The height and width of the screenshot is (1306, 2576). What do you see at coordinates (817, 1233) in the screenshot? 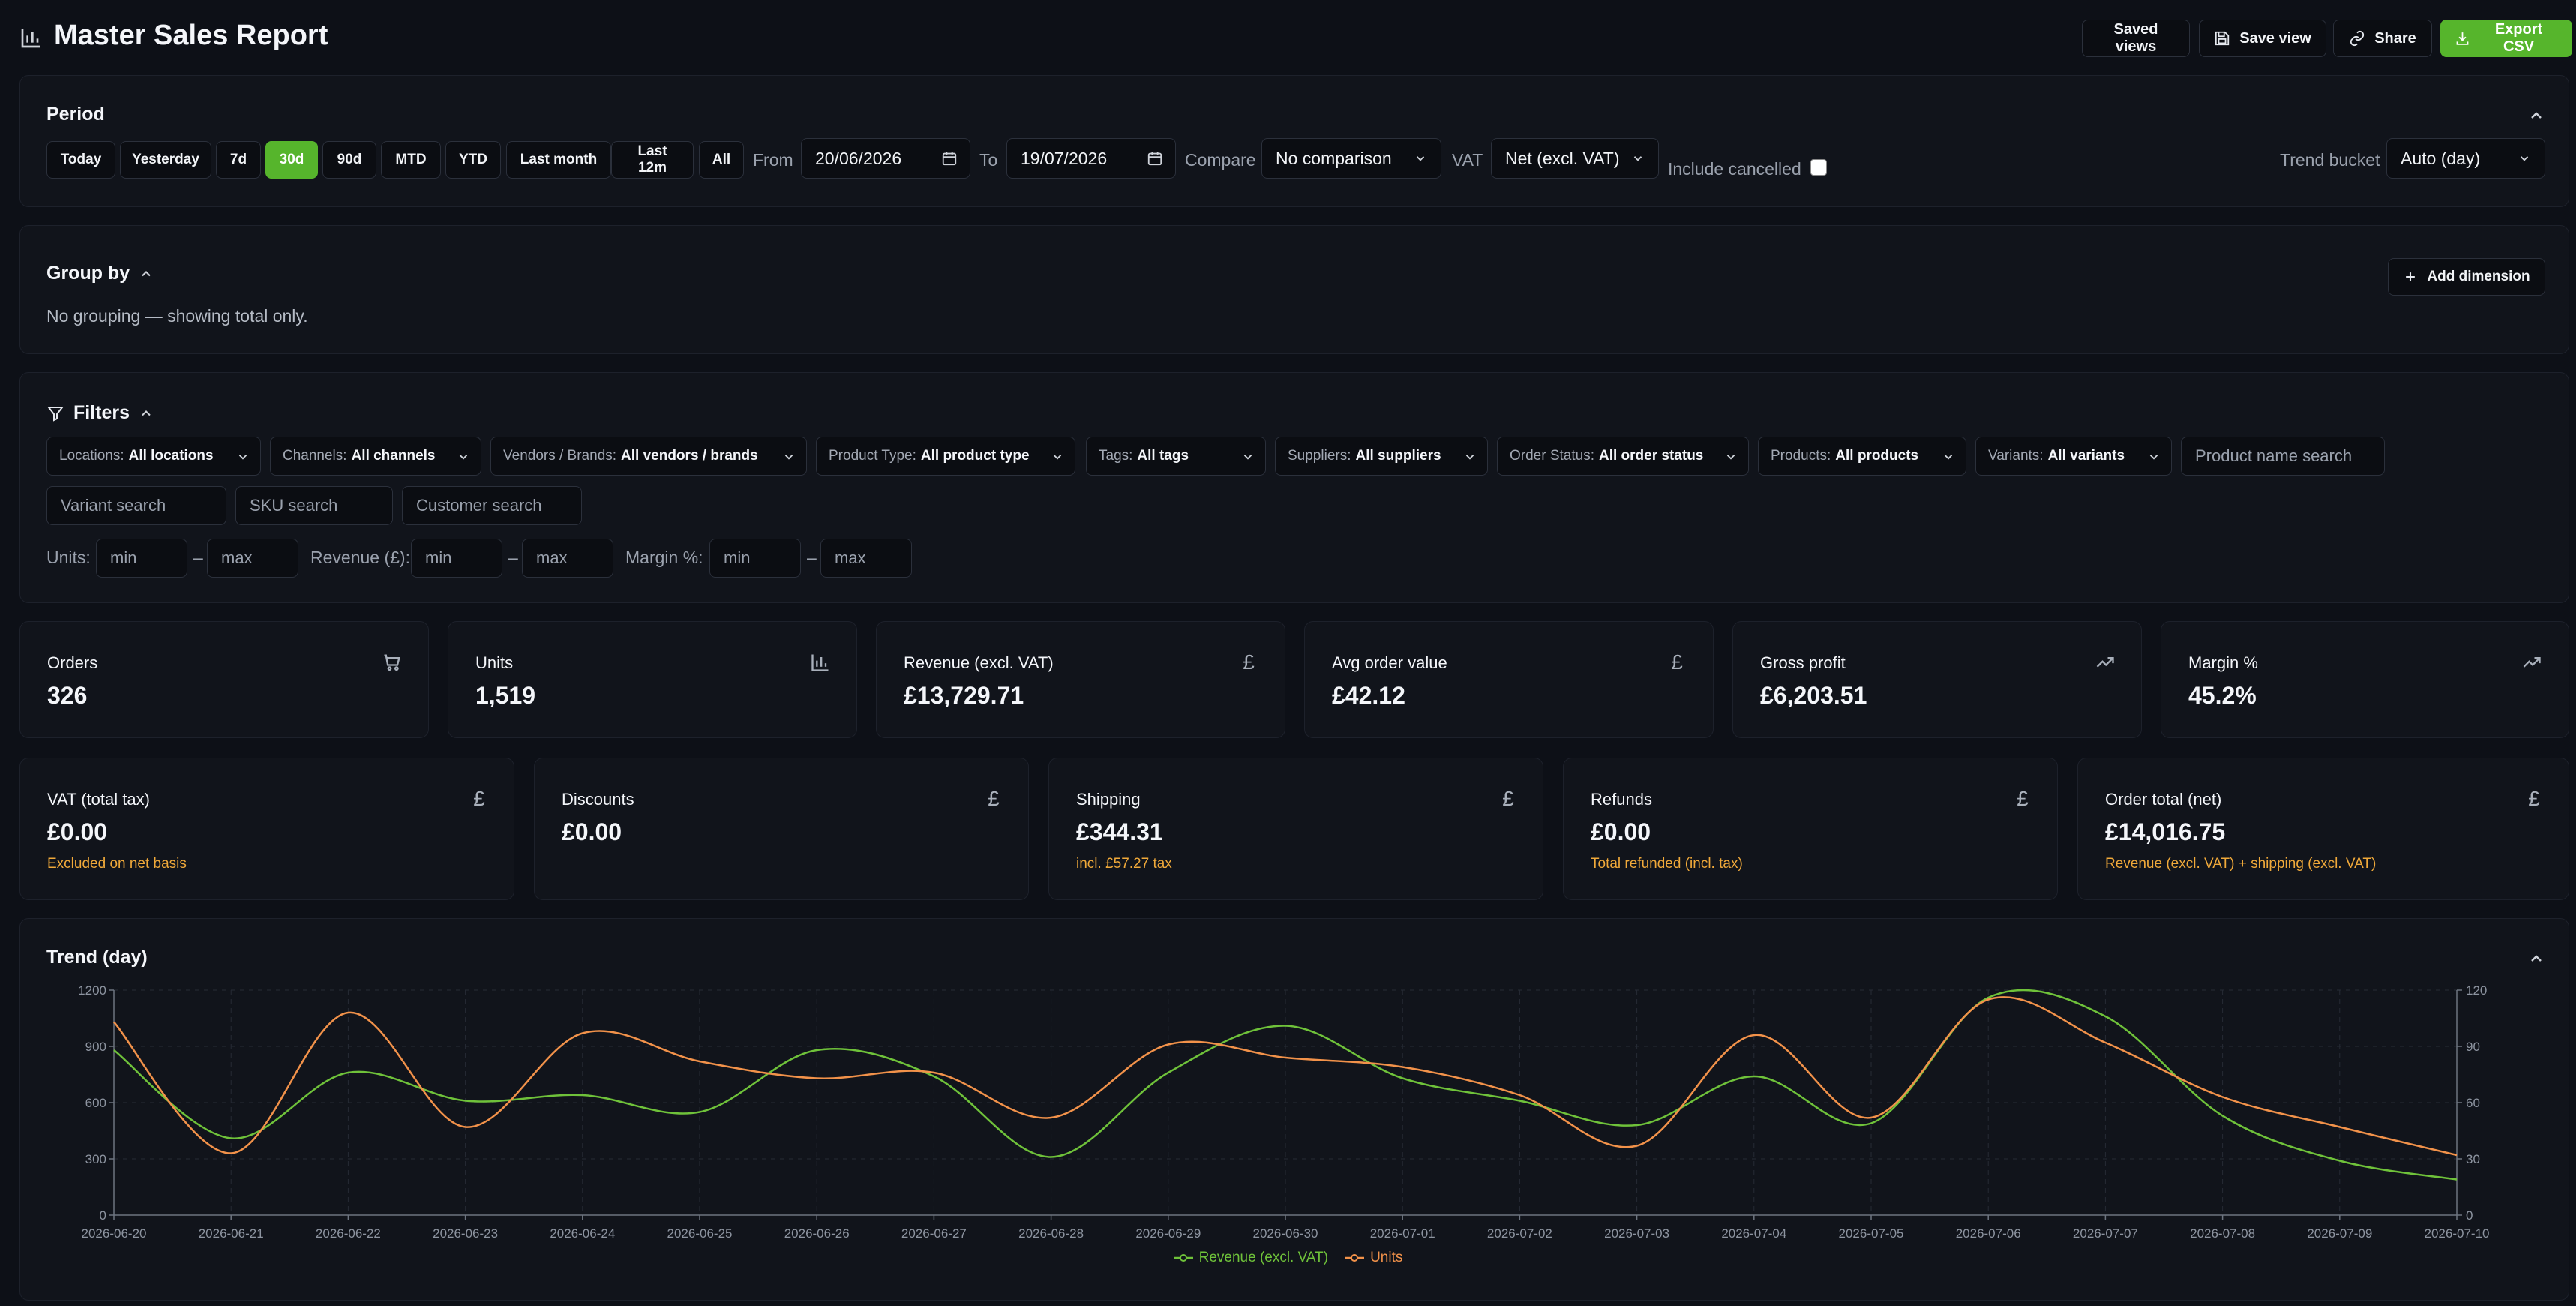
I see `x-tick-label: 2026-06-26` at bounding box center [817, 1233].